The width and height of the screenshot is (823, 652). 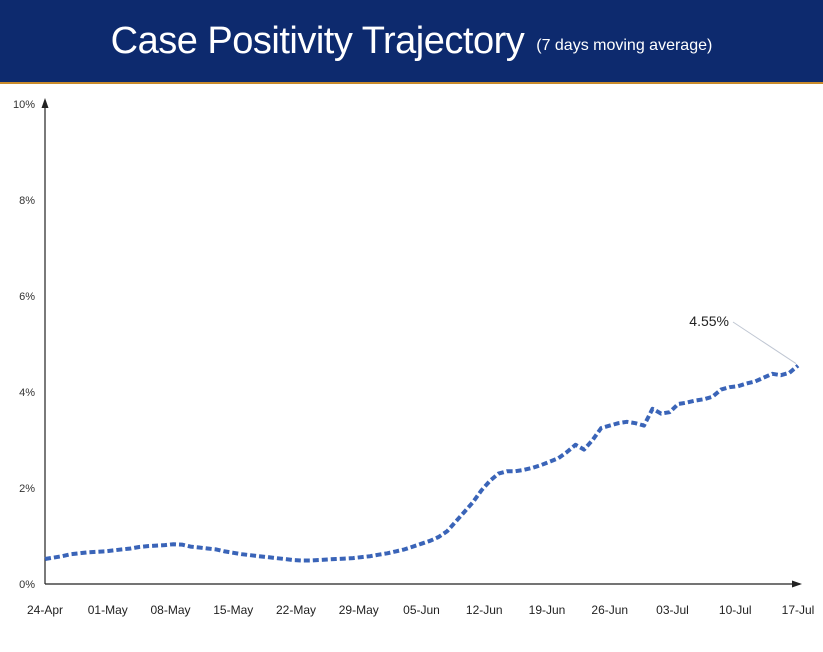 I want to click on y-tick-label: 6%, so click(x=27, y=297).